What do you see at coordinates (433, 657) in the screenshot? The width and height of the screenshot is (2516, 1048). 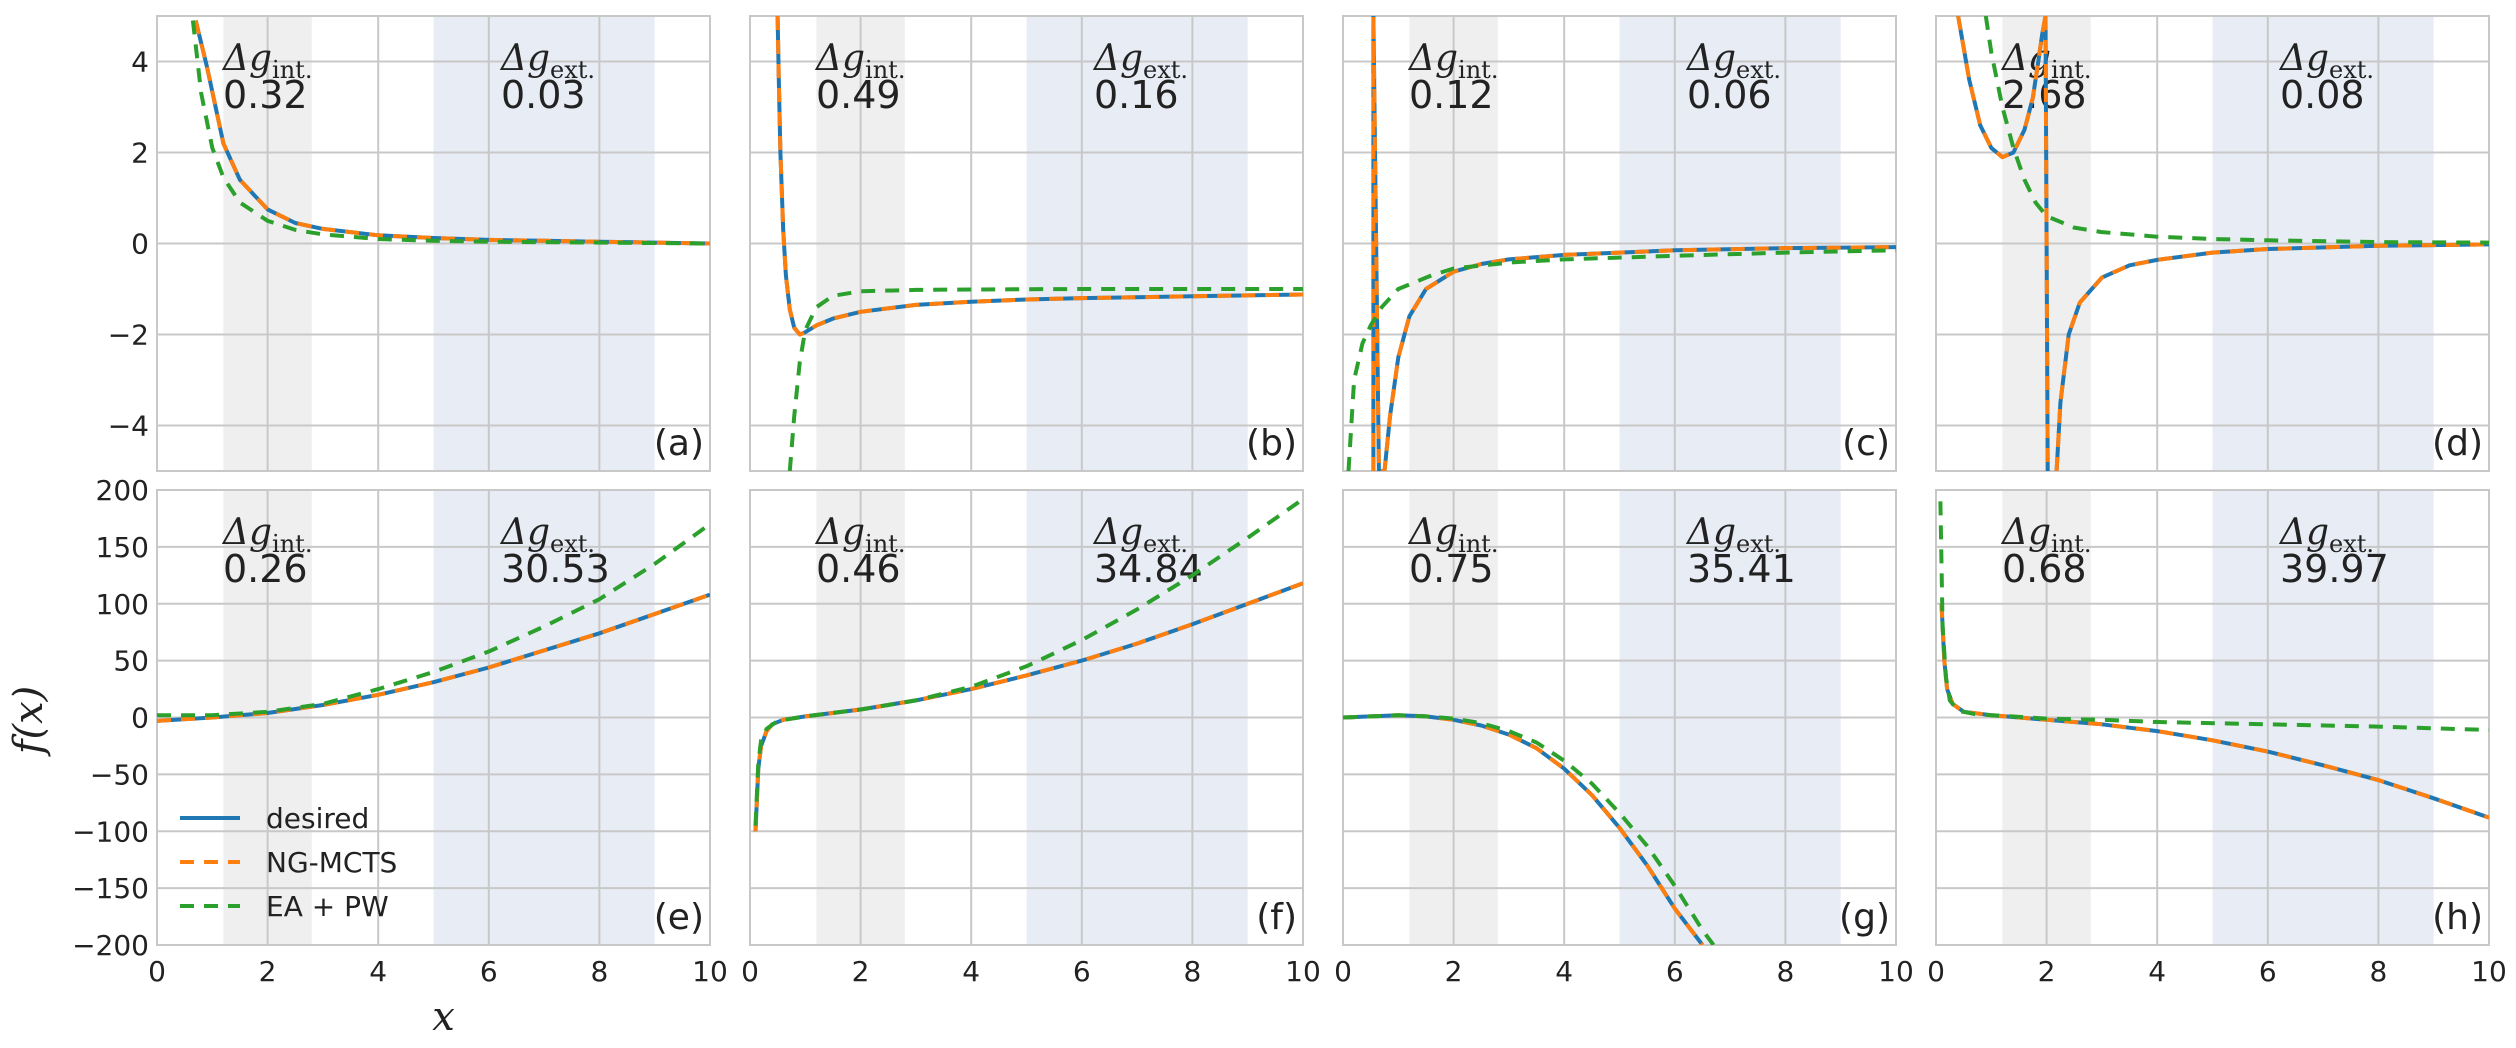 I see `series-desired-line` at bounding box center [433, 657].